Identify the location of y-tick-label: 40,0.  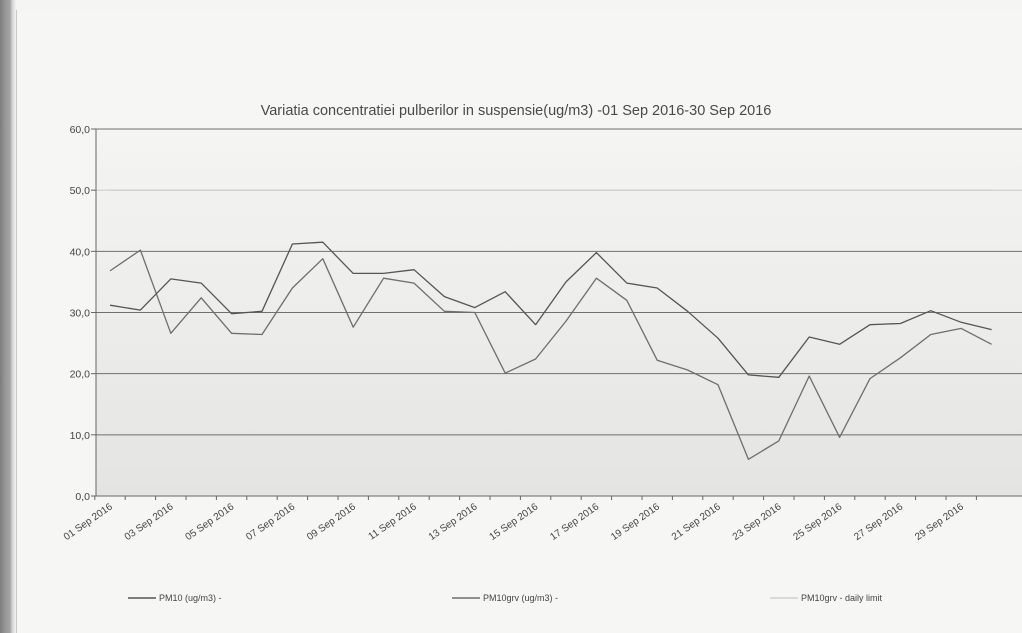
(80, 252).